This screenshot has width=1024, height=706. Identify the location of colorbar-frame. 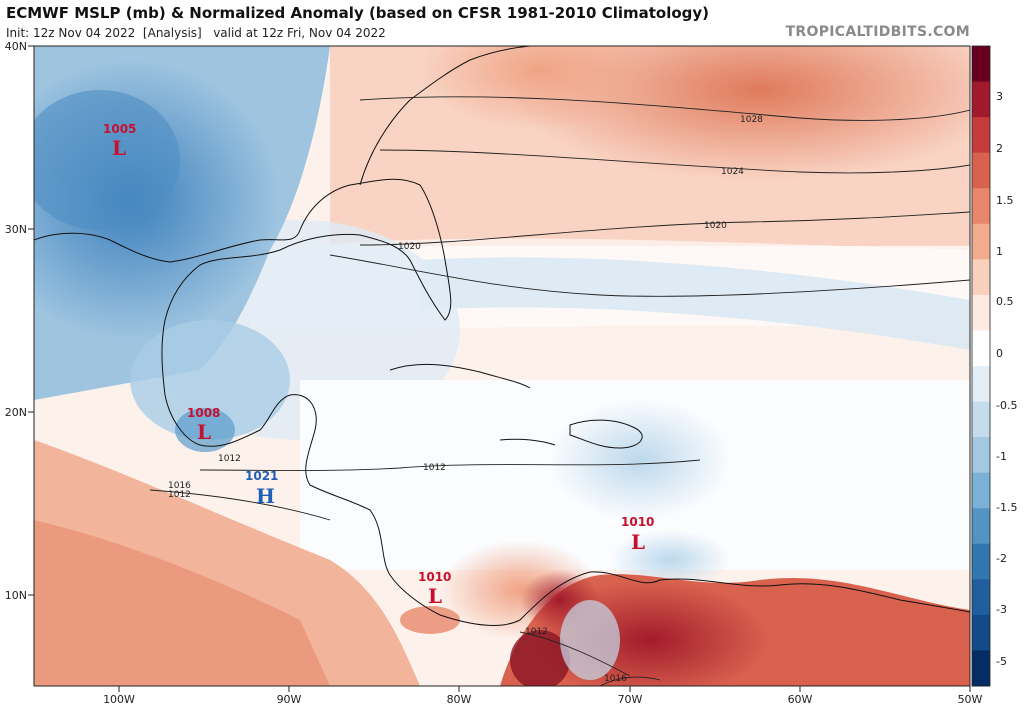
(981, 366).